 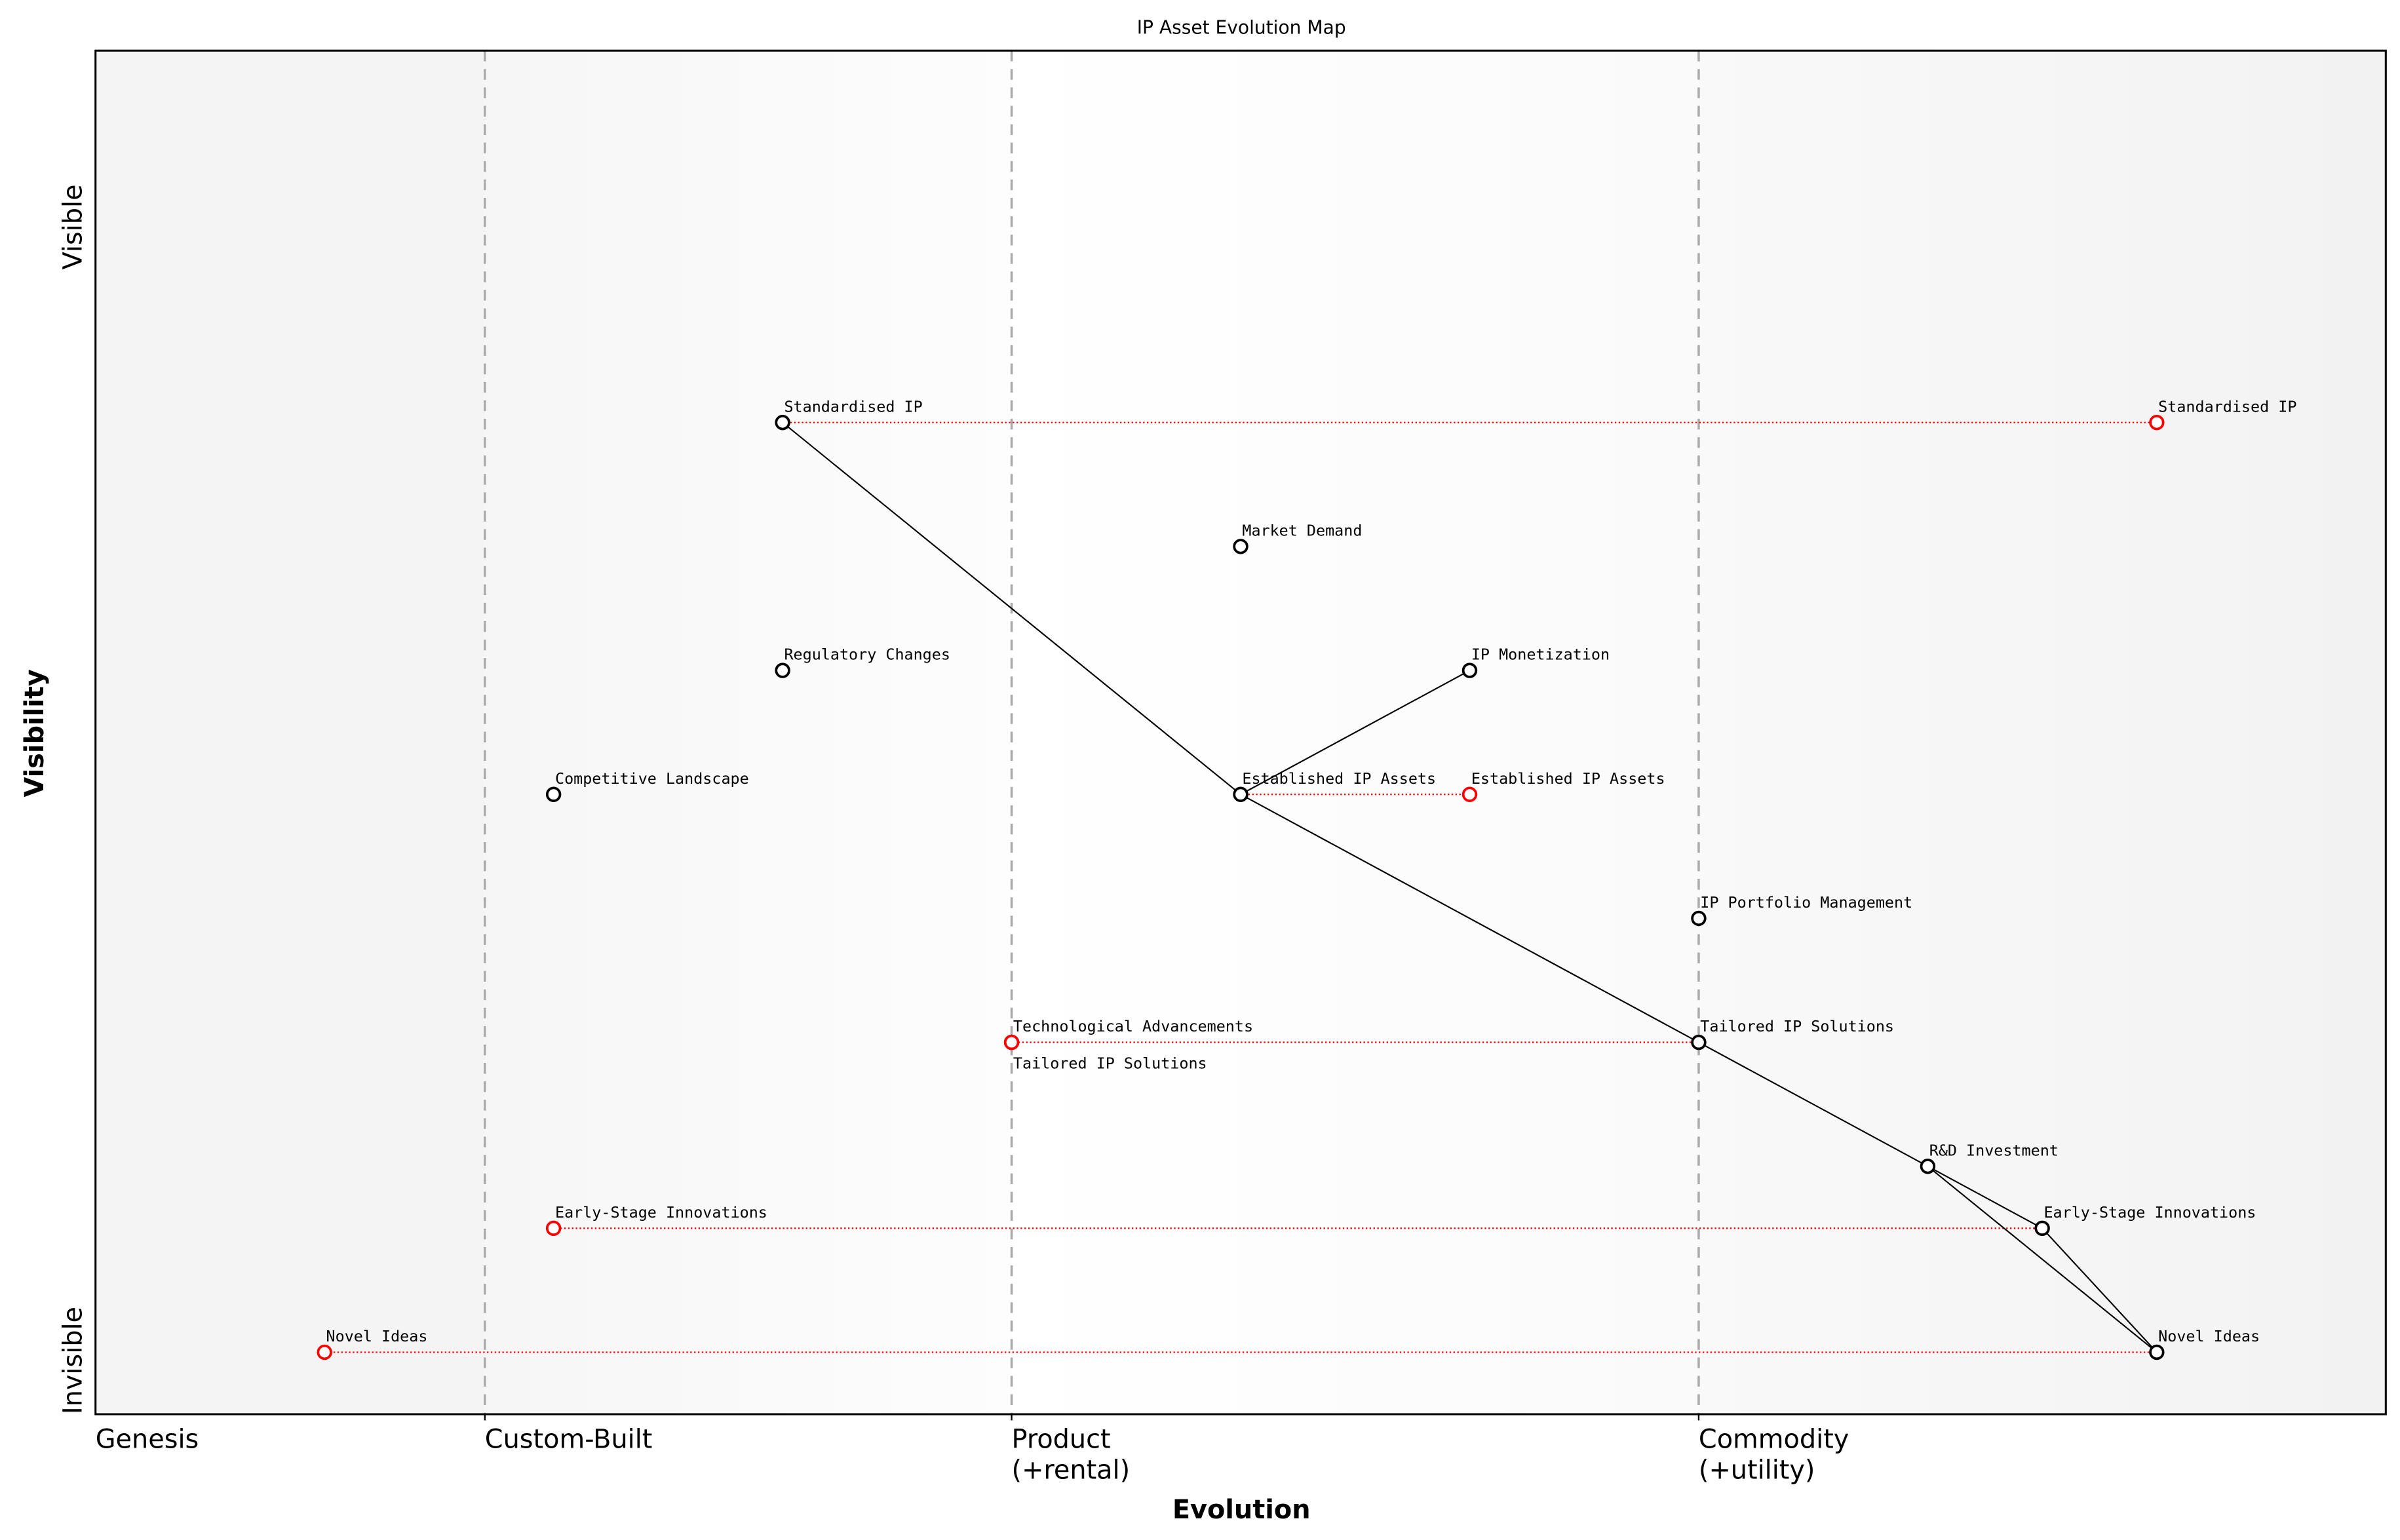 What do you see at coordinates (35, 733) in the screenshot?
I see `y-axis-label: Visibility` at bounding box center [35, 733].